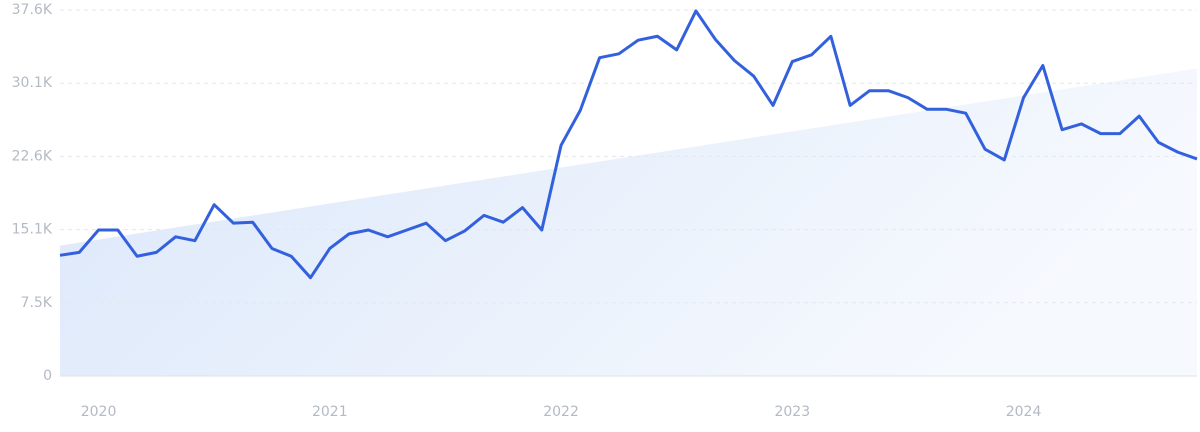  I want to click on x-tick-label: 2023, so click(792, 412).